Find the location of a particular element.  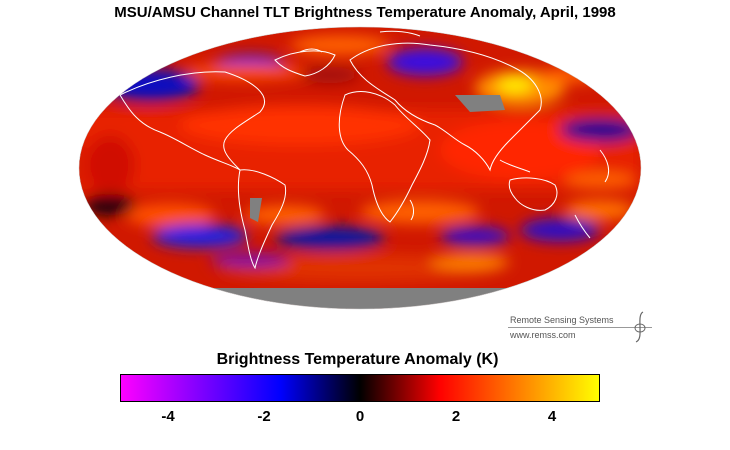

colorbar-tick-label: 4 is located at coordinates (552, 416).